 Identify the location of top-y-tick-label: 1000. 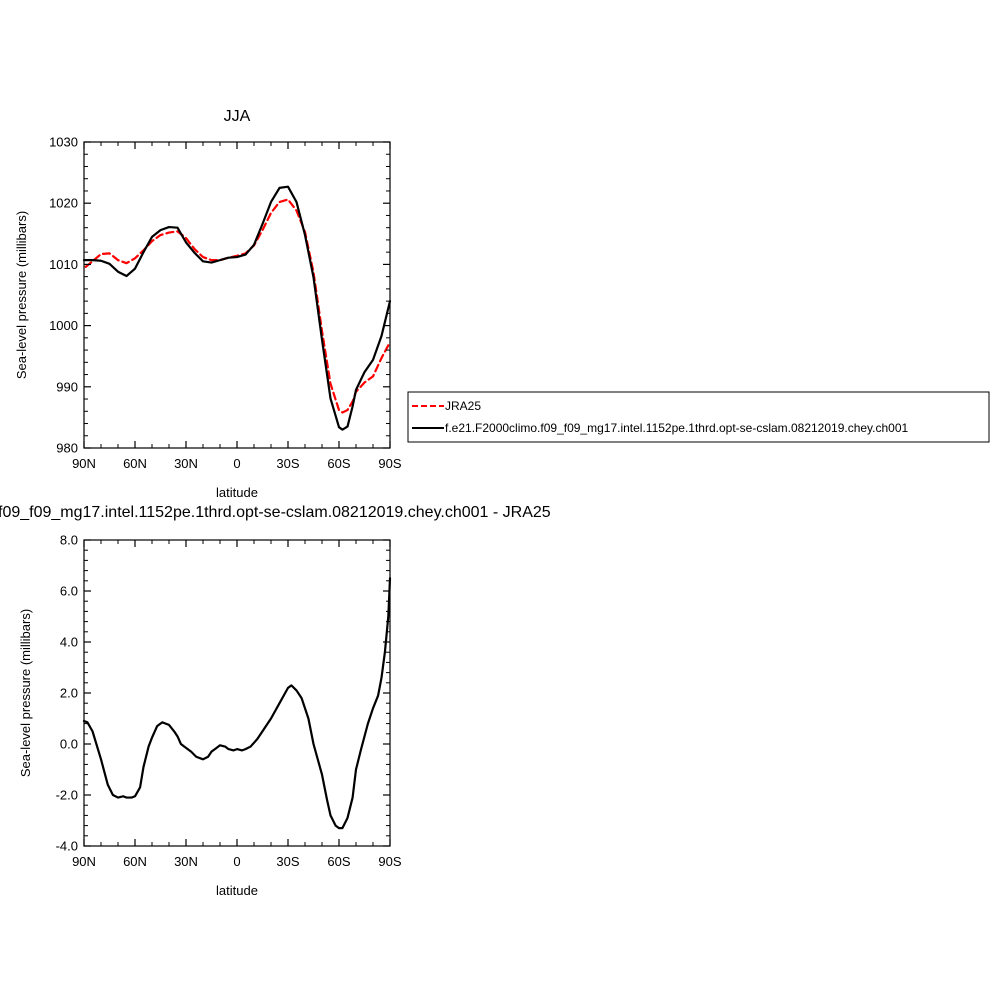
(63, 325).